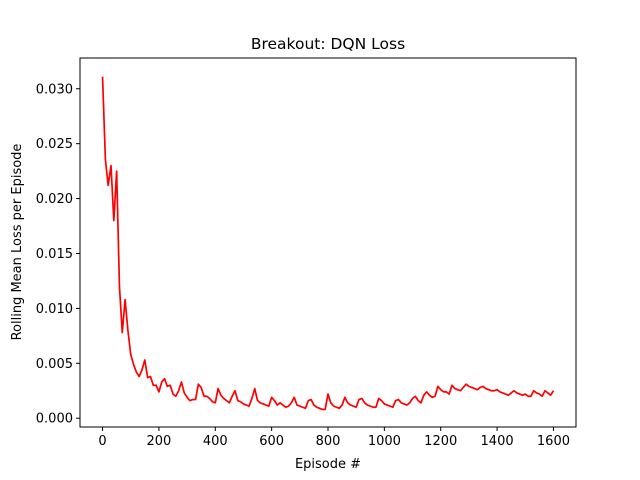 The image size is (640, 480). What do you see at coordinates (553, 441) in the screenshot?
I see `x-tick-label: 1600` at bounding box center [553, 441].